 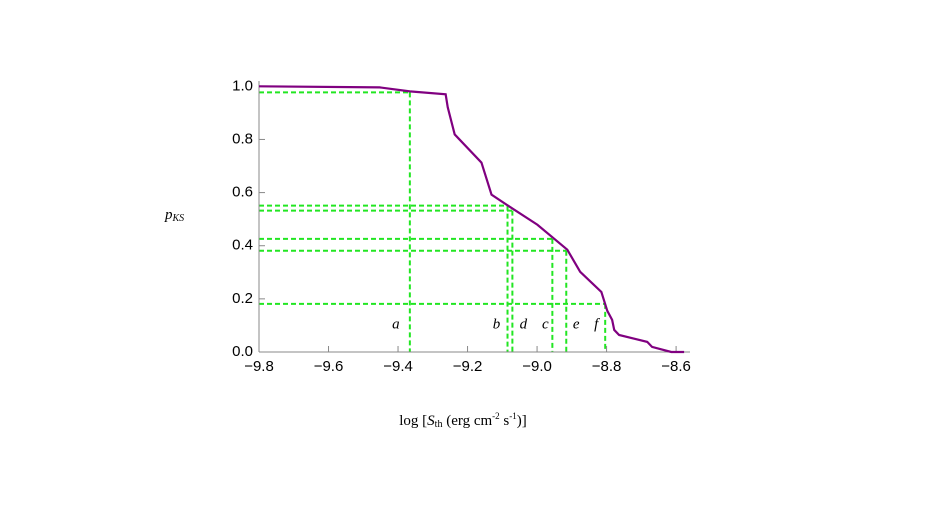 I want to click on guide-label: f, so click(x=597, y=324).